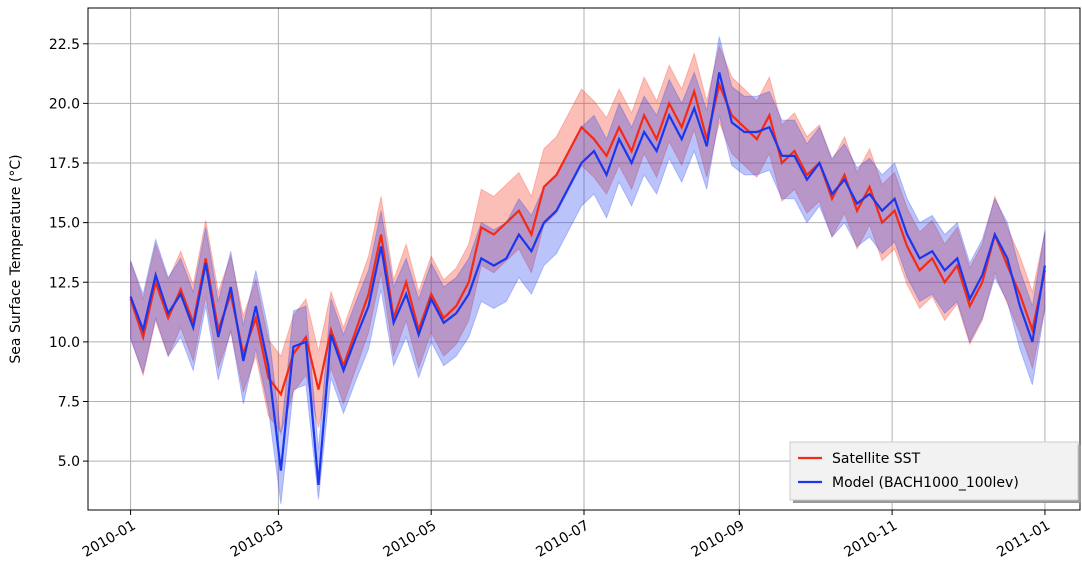 This screenshot has height=573, width=1082. I want to click on y-tick-label: 20.0, so click(64, 104).